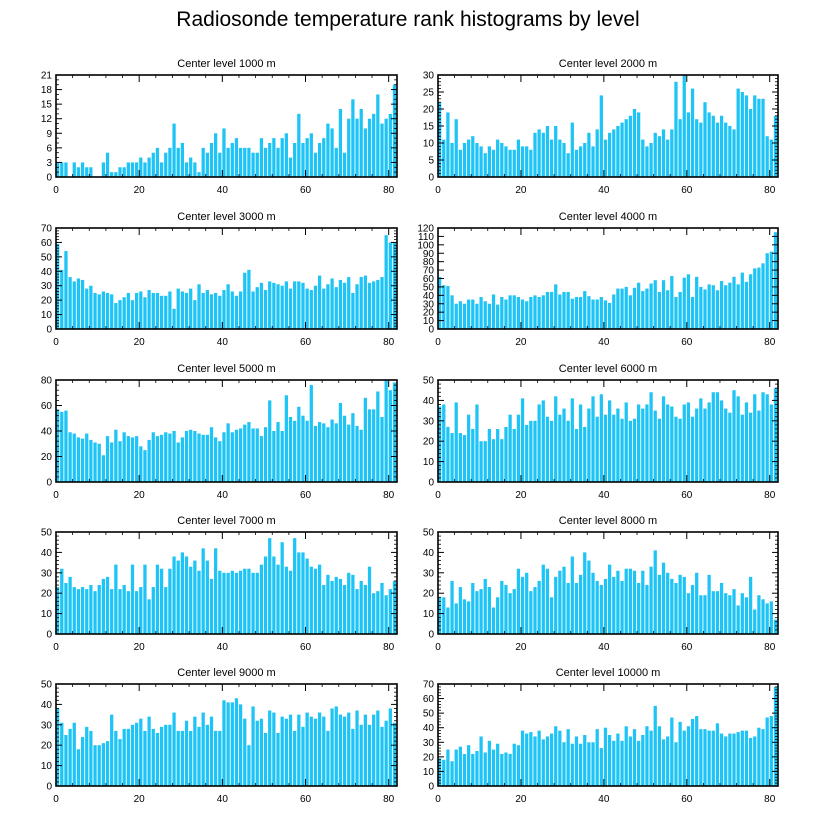 The width and height of the screenshot is (816, 824). What do you see at coordinates (49, 483) in the screenshot?
I see `y-tick-label: 0` at bounding box center [49, 483].